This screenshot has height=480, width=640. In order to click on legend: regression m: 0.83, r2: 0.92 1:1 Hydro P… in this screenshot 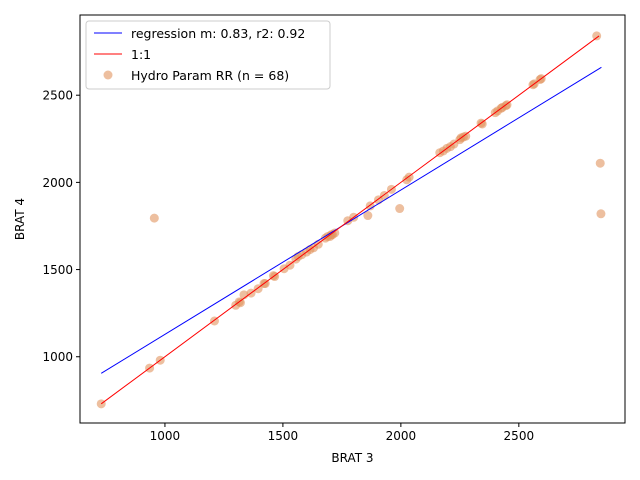, I will do `click(208, 55)`.